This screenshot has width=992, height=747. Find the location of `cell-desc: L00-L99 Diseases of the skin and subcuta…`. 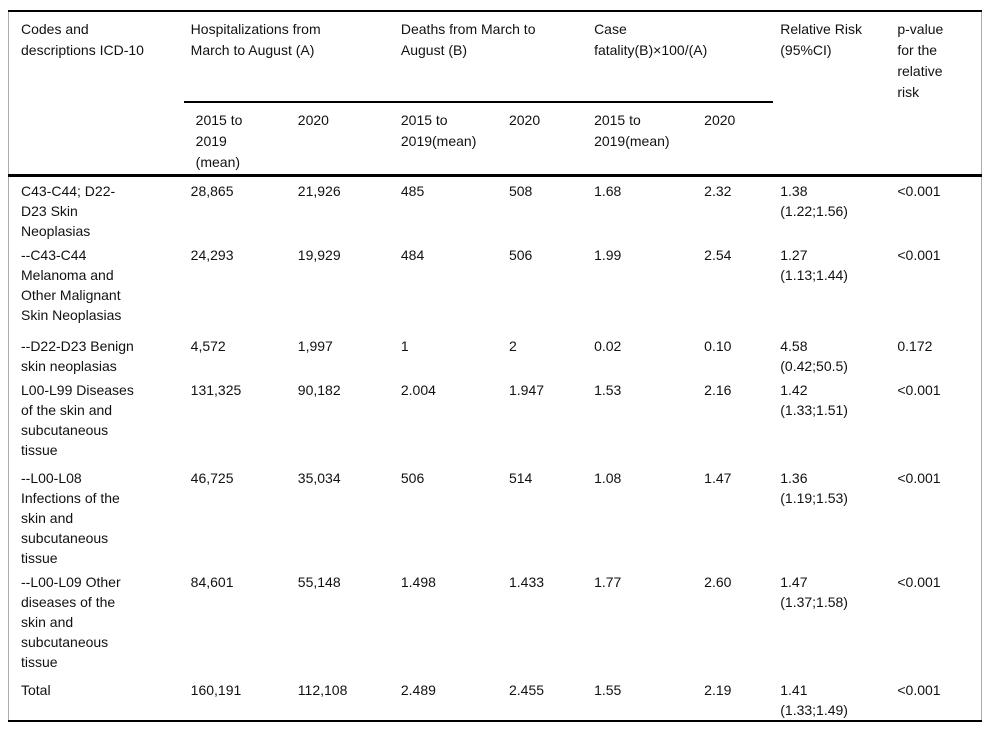

cell-desc: L00-L99 Diseases of the skin and subcuta… is located at coordinates (96, 420).